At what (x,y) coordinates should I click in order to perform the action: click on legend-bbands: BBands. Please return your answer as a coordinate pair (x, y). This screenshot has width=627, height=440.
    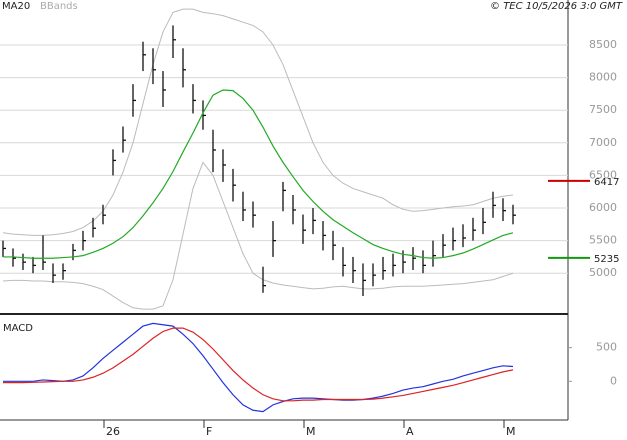
    Looking at the image, I should click on (59, 6).